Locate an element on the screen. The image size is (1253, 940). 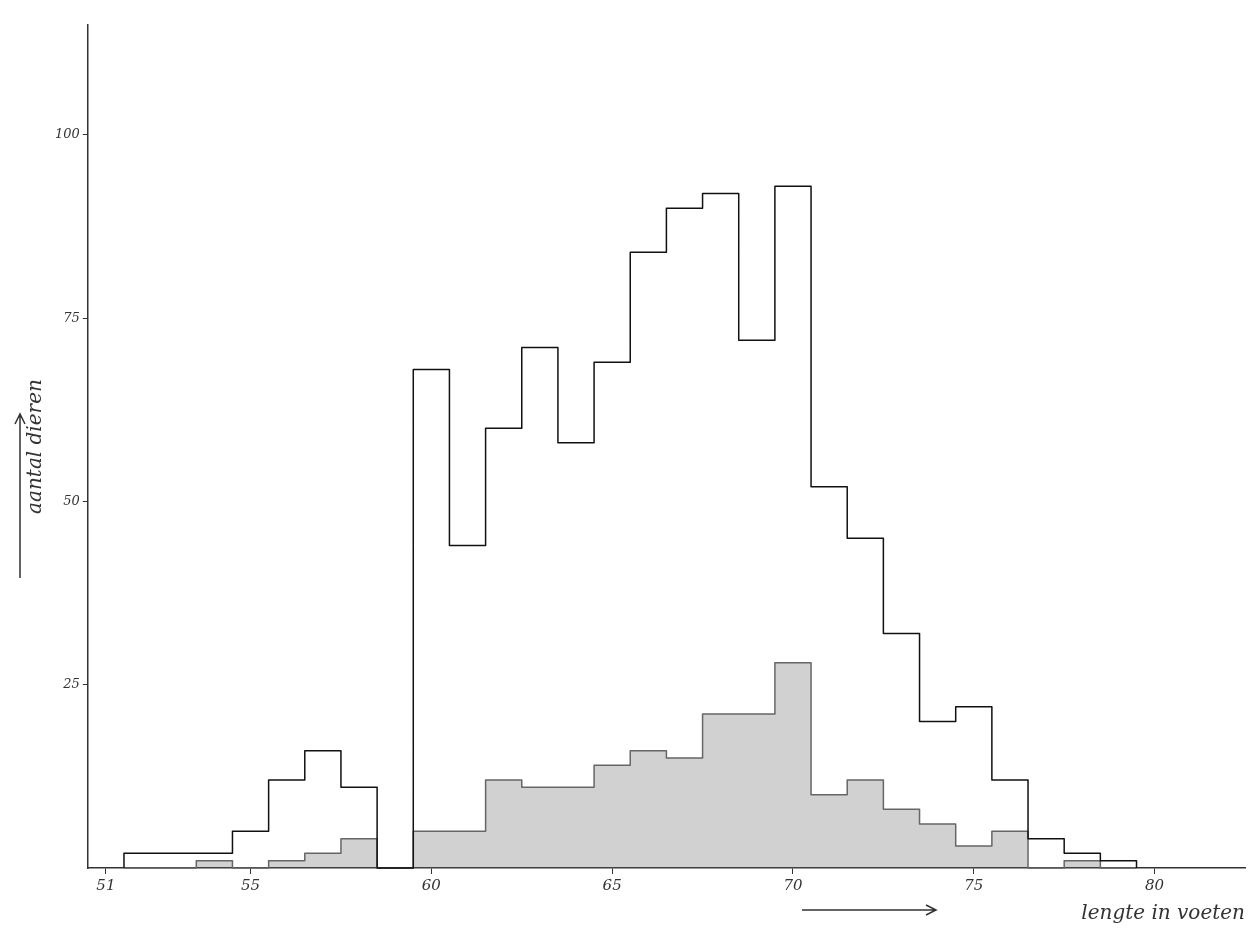
y-tick-label: 75 is located at coordinates (71, 317).